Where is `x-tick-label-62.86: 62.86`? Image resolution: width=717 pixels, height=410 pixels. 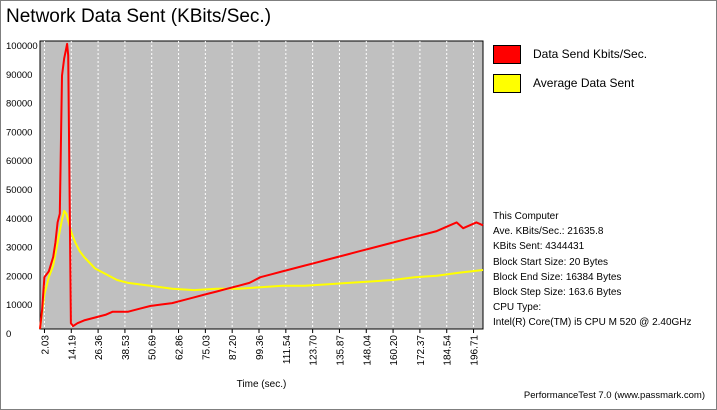 x-tick-label-62.86: 62.86 is located at coordinates (180, 347).